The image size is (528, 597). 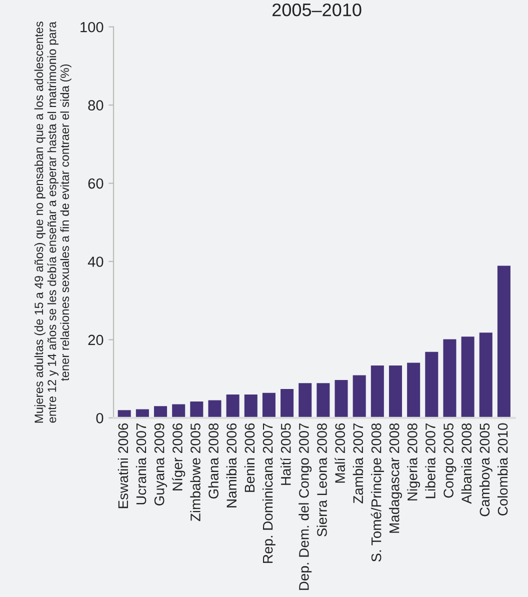 What do you see at coordinates (92, 27) in the screenshot?
I see `y-tick-label: 100` at bounding box center [92, 27].